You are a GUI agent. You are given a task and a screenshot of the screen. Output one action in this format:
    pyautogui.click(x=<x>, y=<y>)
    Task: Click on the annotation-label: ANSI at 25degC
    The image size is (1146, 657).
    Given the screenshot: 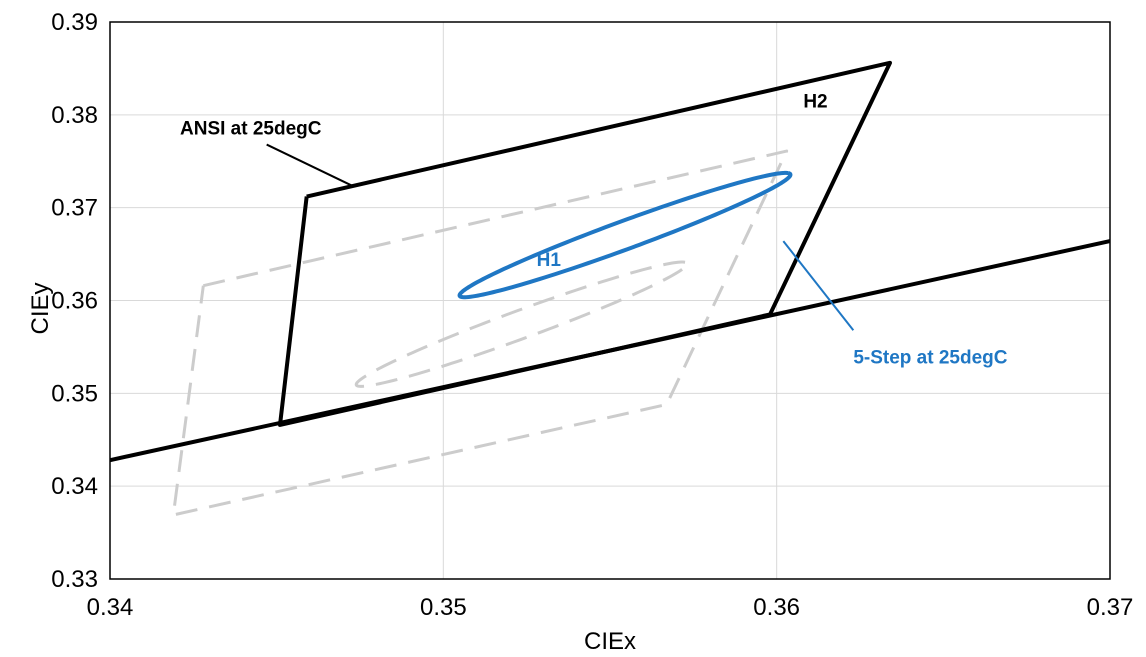 What is the action you would take?
    pyautogui.click(x=251, y=128)
    